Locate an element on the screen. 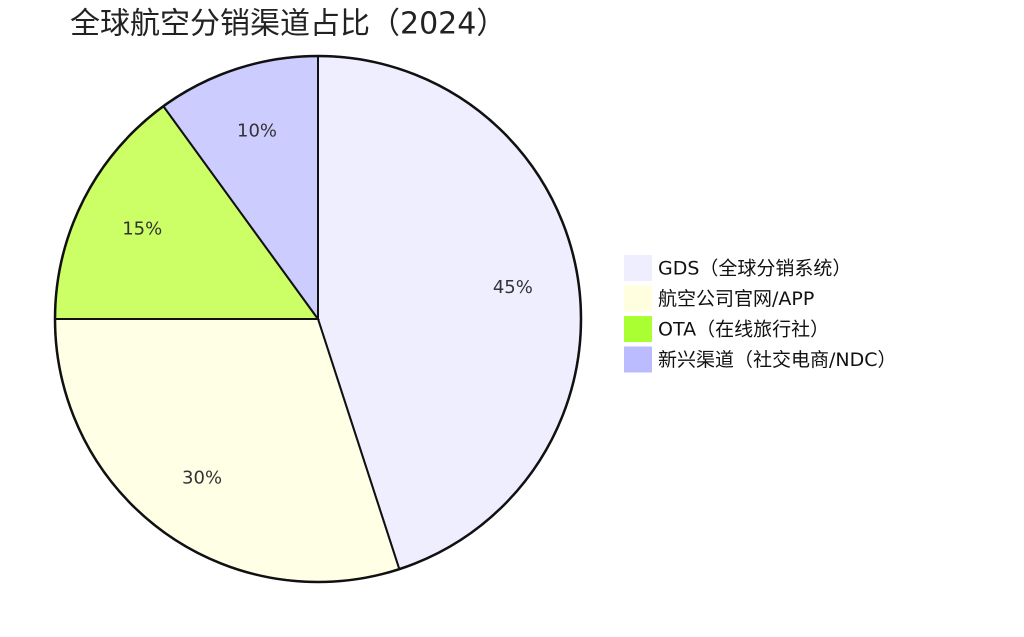  legend-label: 新兴渠道（社交电商/NDC） is located at coordinates (777, 360).